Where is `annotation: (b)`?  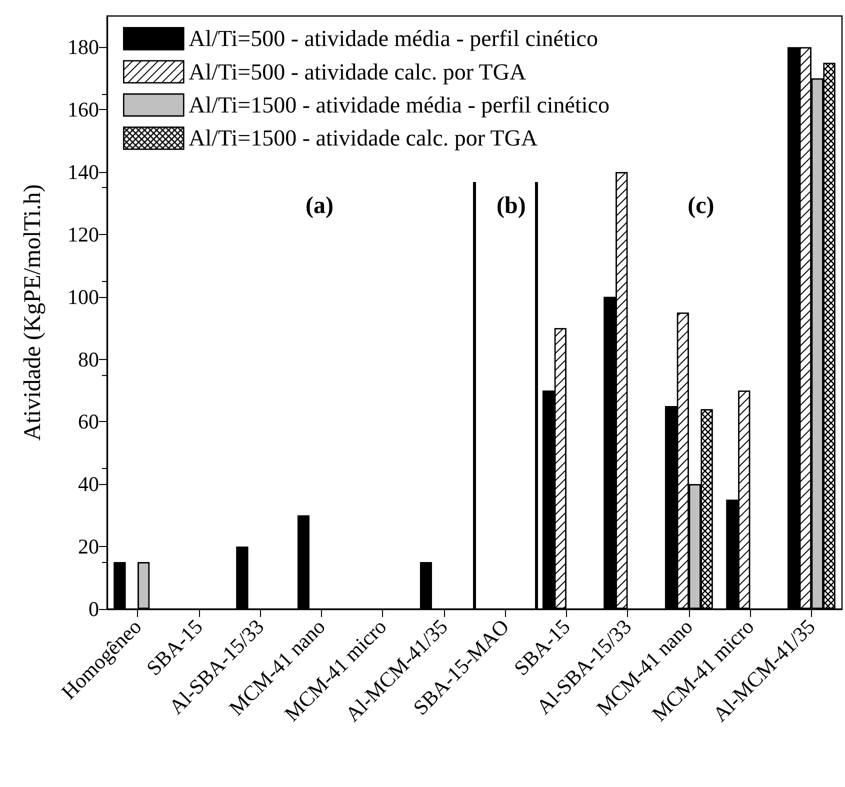 annotation: (b) is located at coordinates (511, 205).